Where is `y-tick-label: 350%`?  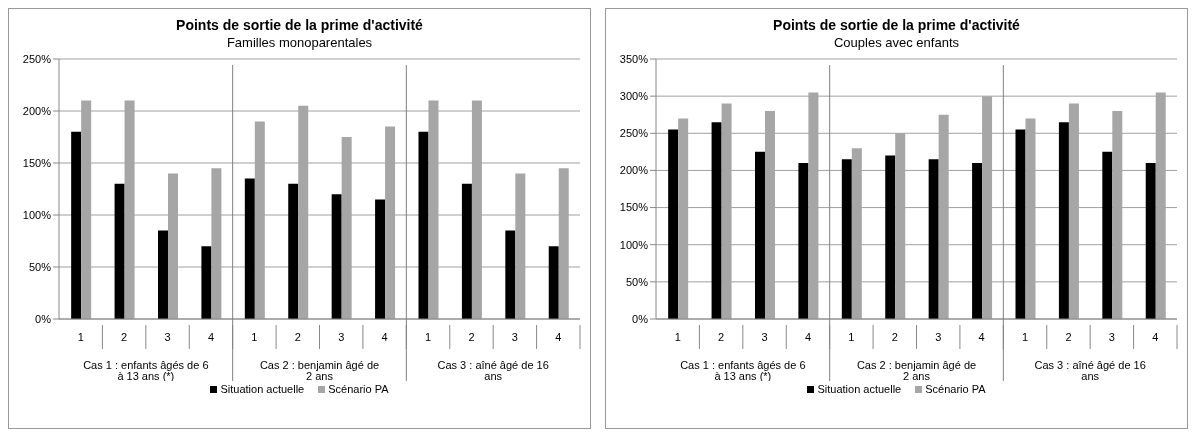 y-tick-label: 350% is located at coordinates (634, 58).